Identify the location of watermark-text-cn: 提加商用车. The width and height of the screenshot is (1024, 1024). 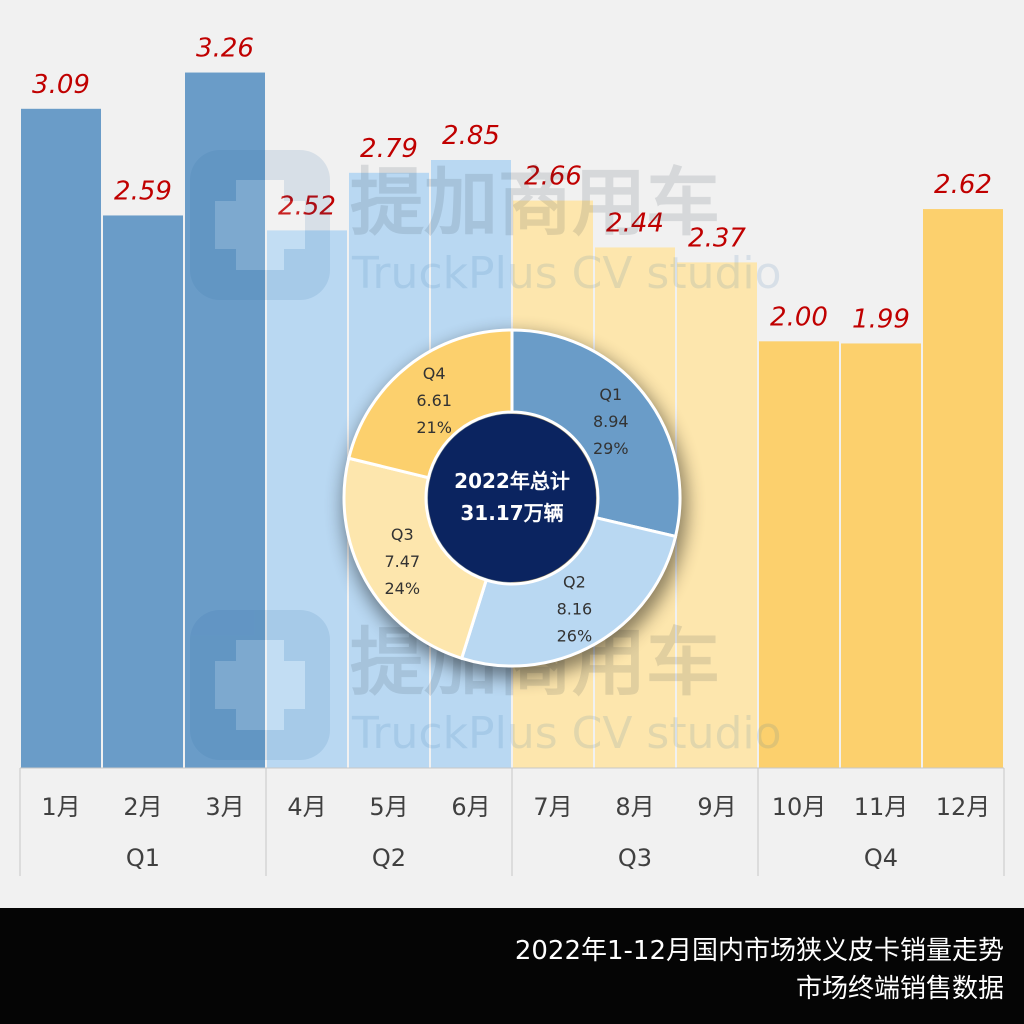
(535, 203).